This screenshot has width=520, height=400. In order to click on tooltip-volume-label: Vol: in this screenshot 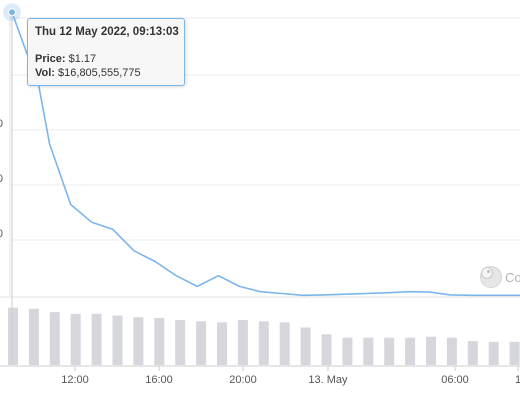, I will do `click(45, 73)`.